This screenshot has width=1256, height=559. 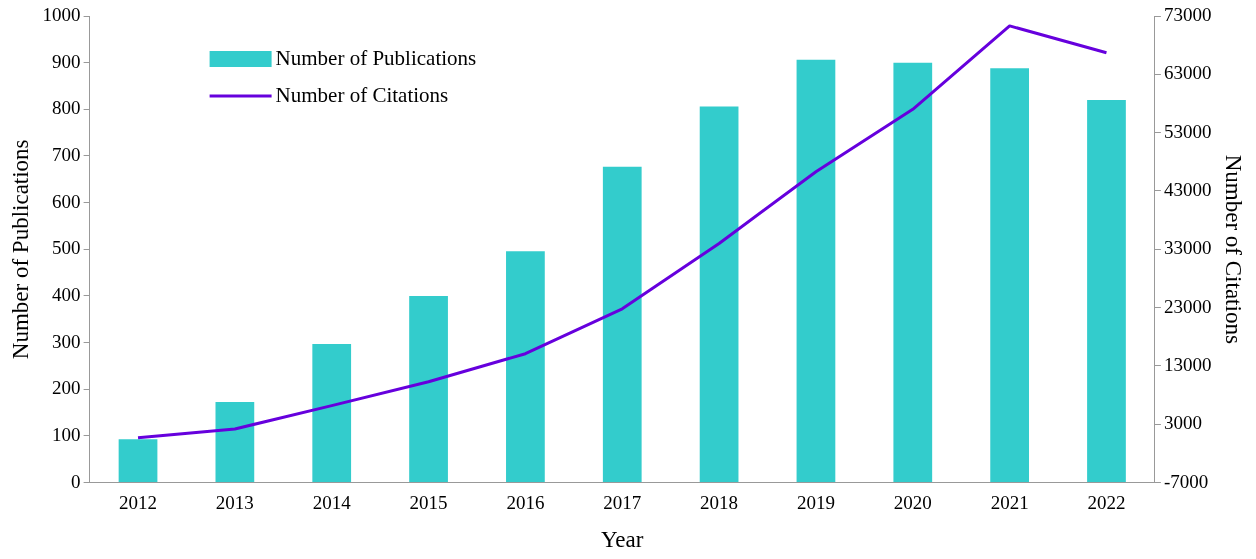 I want to click on legend-label: Number of Citations, so click(x=362, y=94).